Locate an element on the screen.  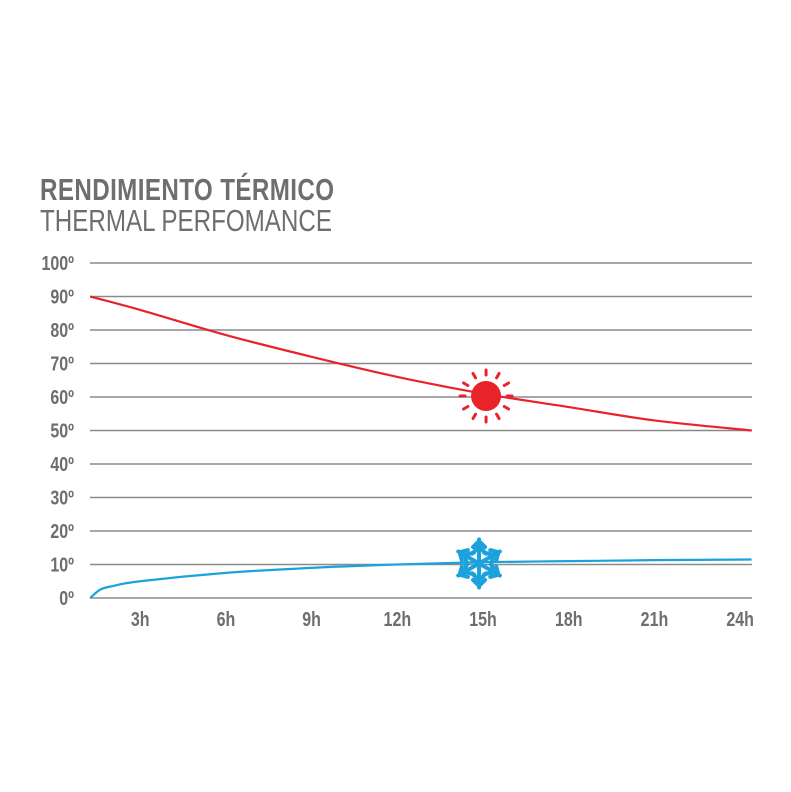
snowflake-icon is located at coordinates (479, 563).